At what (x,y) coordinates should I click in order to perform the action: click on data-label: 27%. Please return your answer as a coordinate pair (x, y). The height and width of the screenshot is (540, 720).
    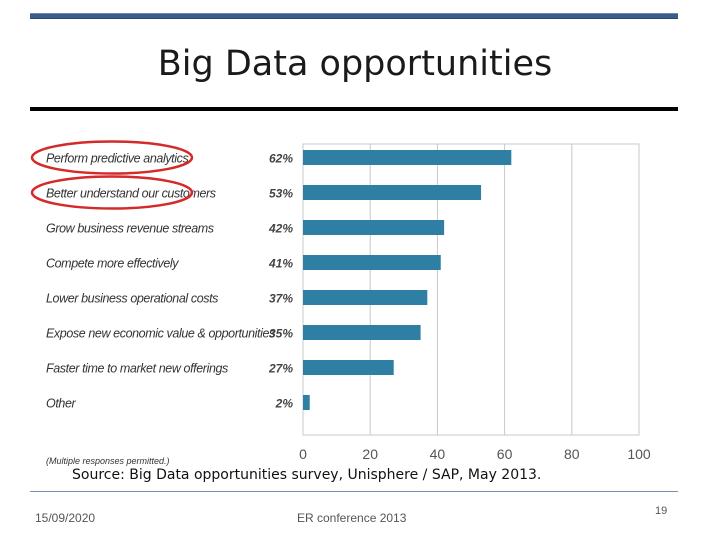
    Looking at the image, I should click on (280, 369).